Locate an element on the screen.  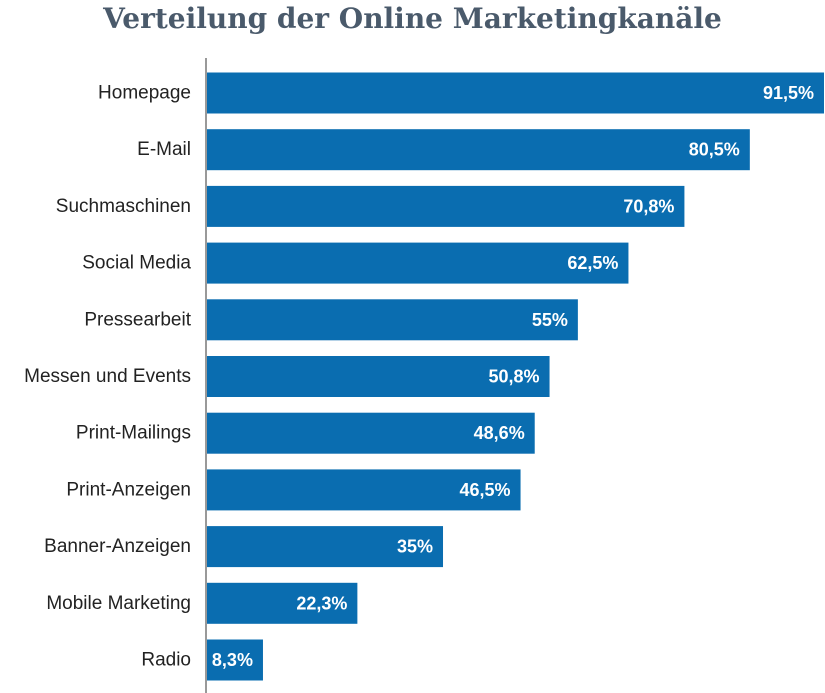
value-label: 80,5% is located at coordinates (714, 150).